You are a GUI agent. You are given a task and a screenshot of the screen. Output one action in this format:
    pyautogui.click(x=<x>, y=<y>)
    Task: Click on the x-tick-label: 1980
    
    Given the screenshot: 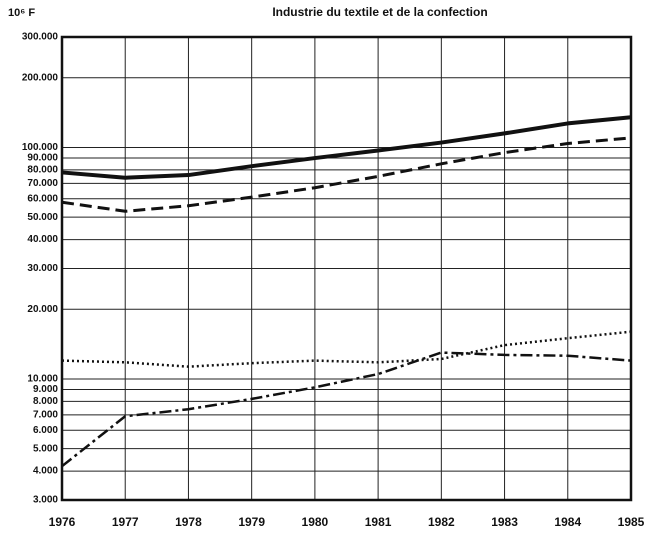 What is the action you would take?
    pyautogui.click(x=315, y=522)
    